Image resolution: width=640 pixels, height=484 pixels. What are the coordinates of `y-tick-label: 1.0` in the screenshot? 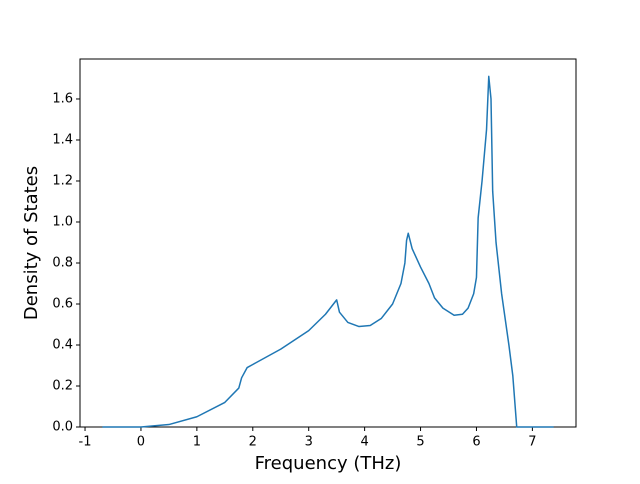 It's located at (62, 221).